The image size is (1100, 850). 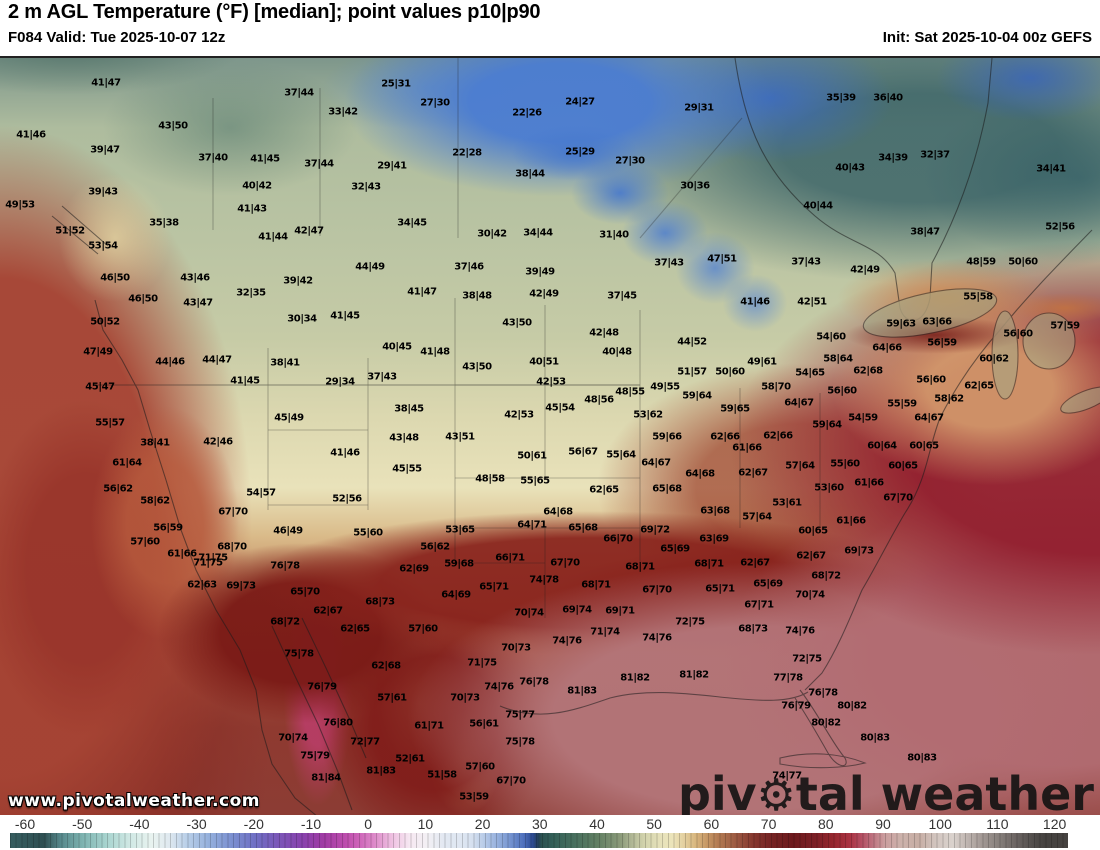 I want to click on point-value-label: 33|42, so click(x=343, y=112).